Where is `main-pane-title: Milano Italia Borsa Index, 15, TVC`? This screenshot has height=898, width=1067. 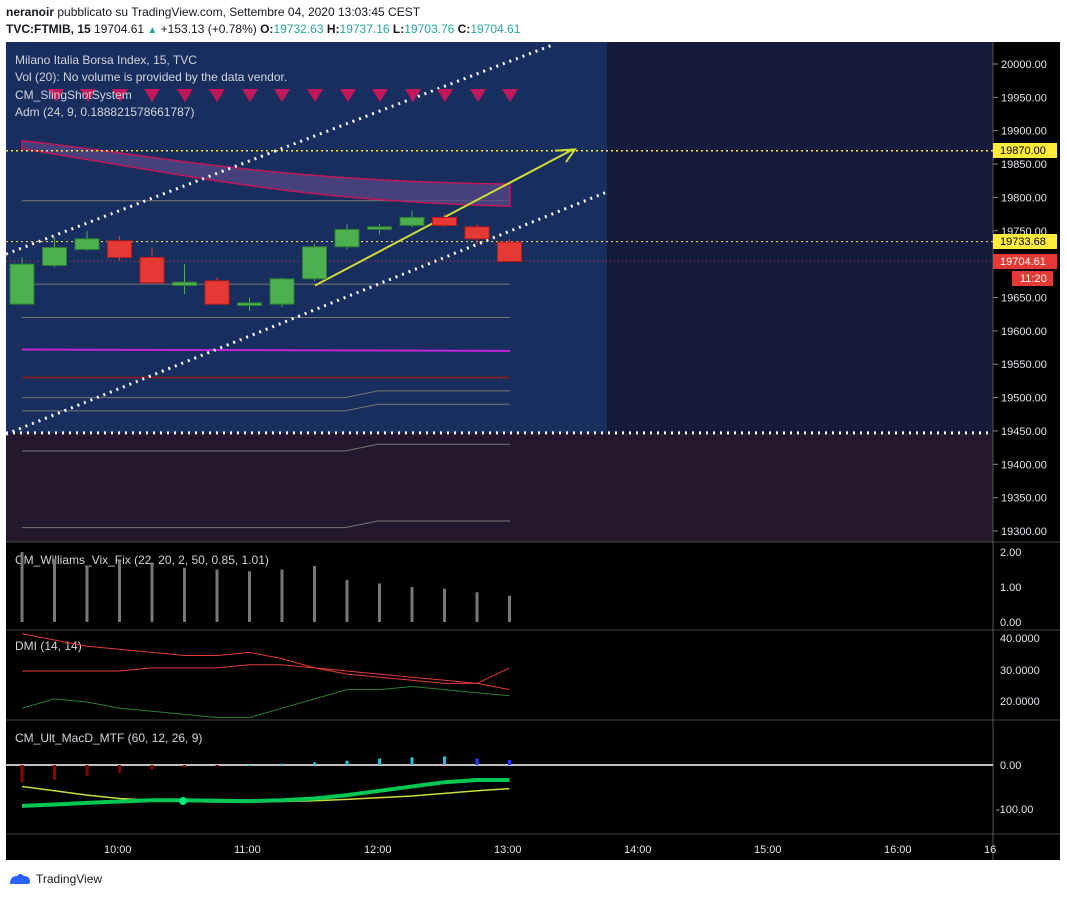 main-pane-title: Milano Italia Borsa Index, 15, TVC is located at coordinates (106, 60).